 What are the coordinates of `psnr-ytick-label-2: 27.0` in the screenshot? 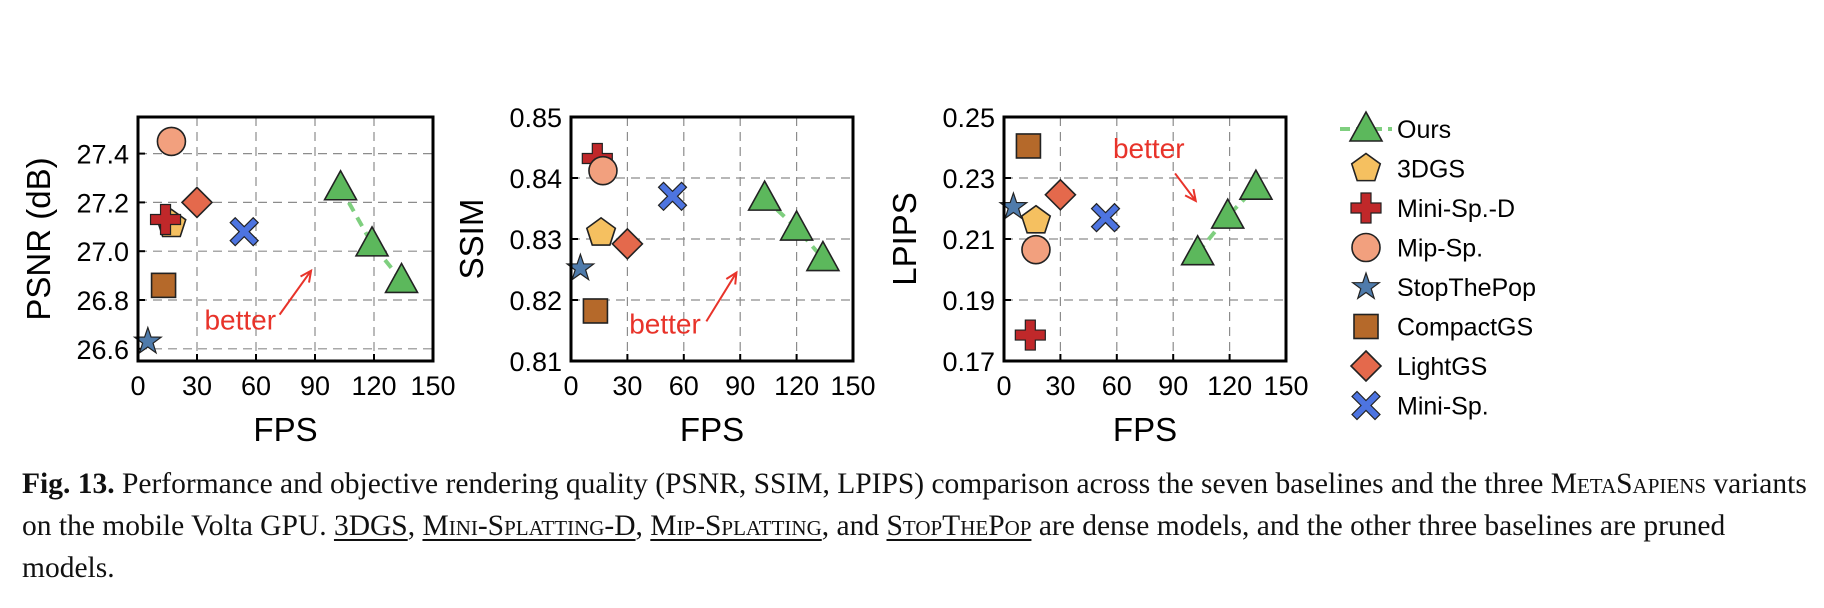 It's located at (102, 252).